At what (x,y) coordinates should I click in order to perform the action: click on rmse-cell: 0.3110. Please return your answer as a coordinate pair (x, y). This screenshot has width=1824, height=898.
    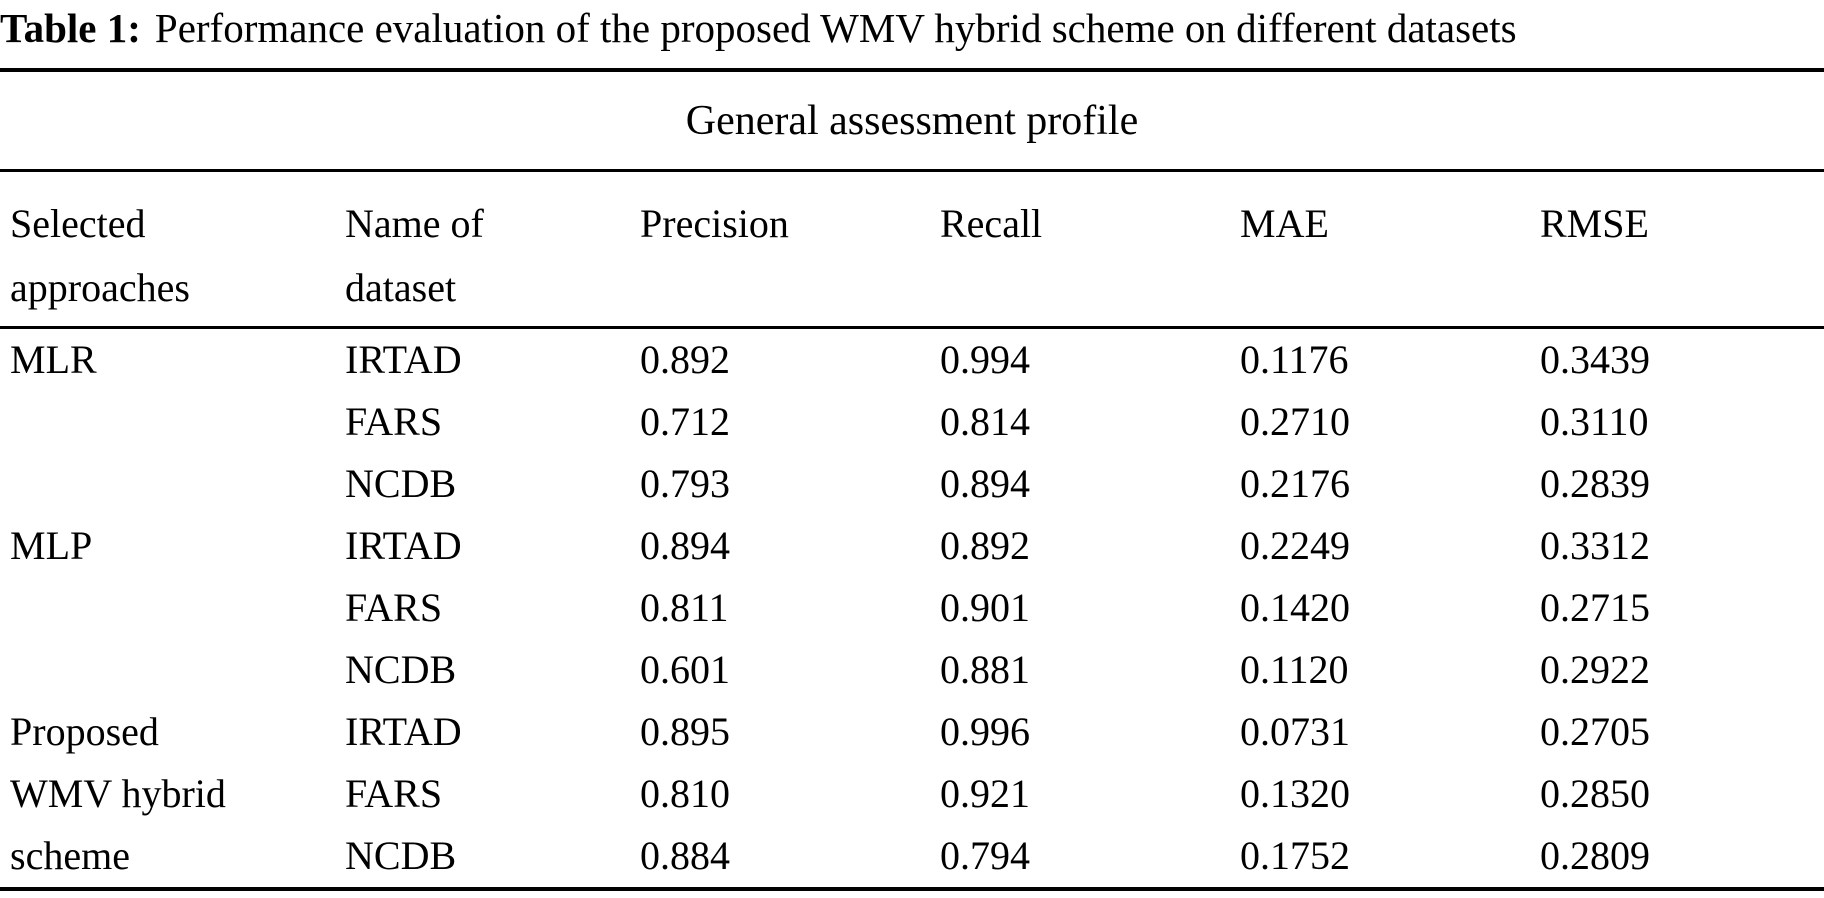
    Looking at the image, I should click on (1594, 421).